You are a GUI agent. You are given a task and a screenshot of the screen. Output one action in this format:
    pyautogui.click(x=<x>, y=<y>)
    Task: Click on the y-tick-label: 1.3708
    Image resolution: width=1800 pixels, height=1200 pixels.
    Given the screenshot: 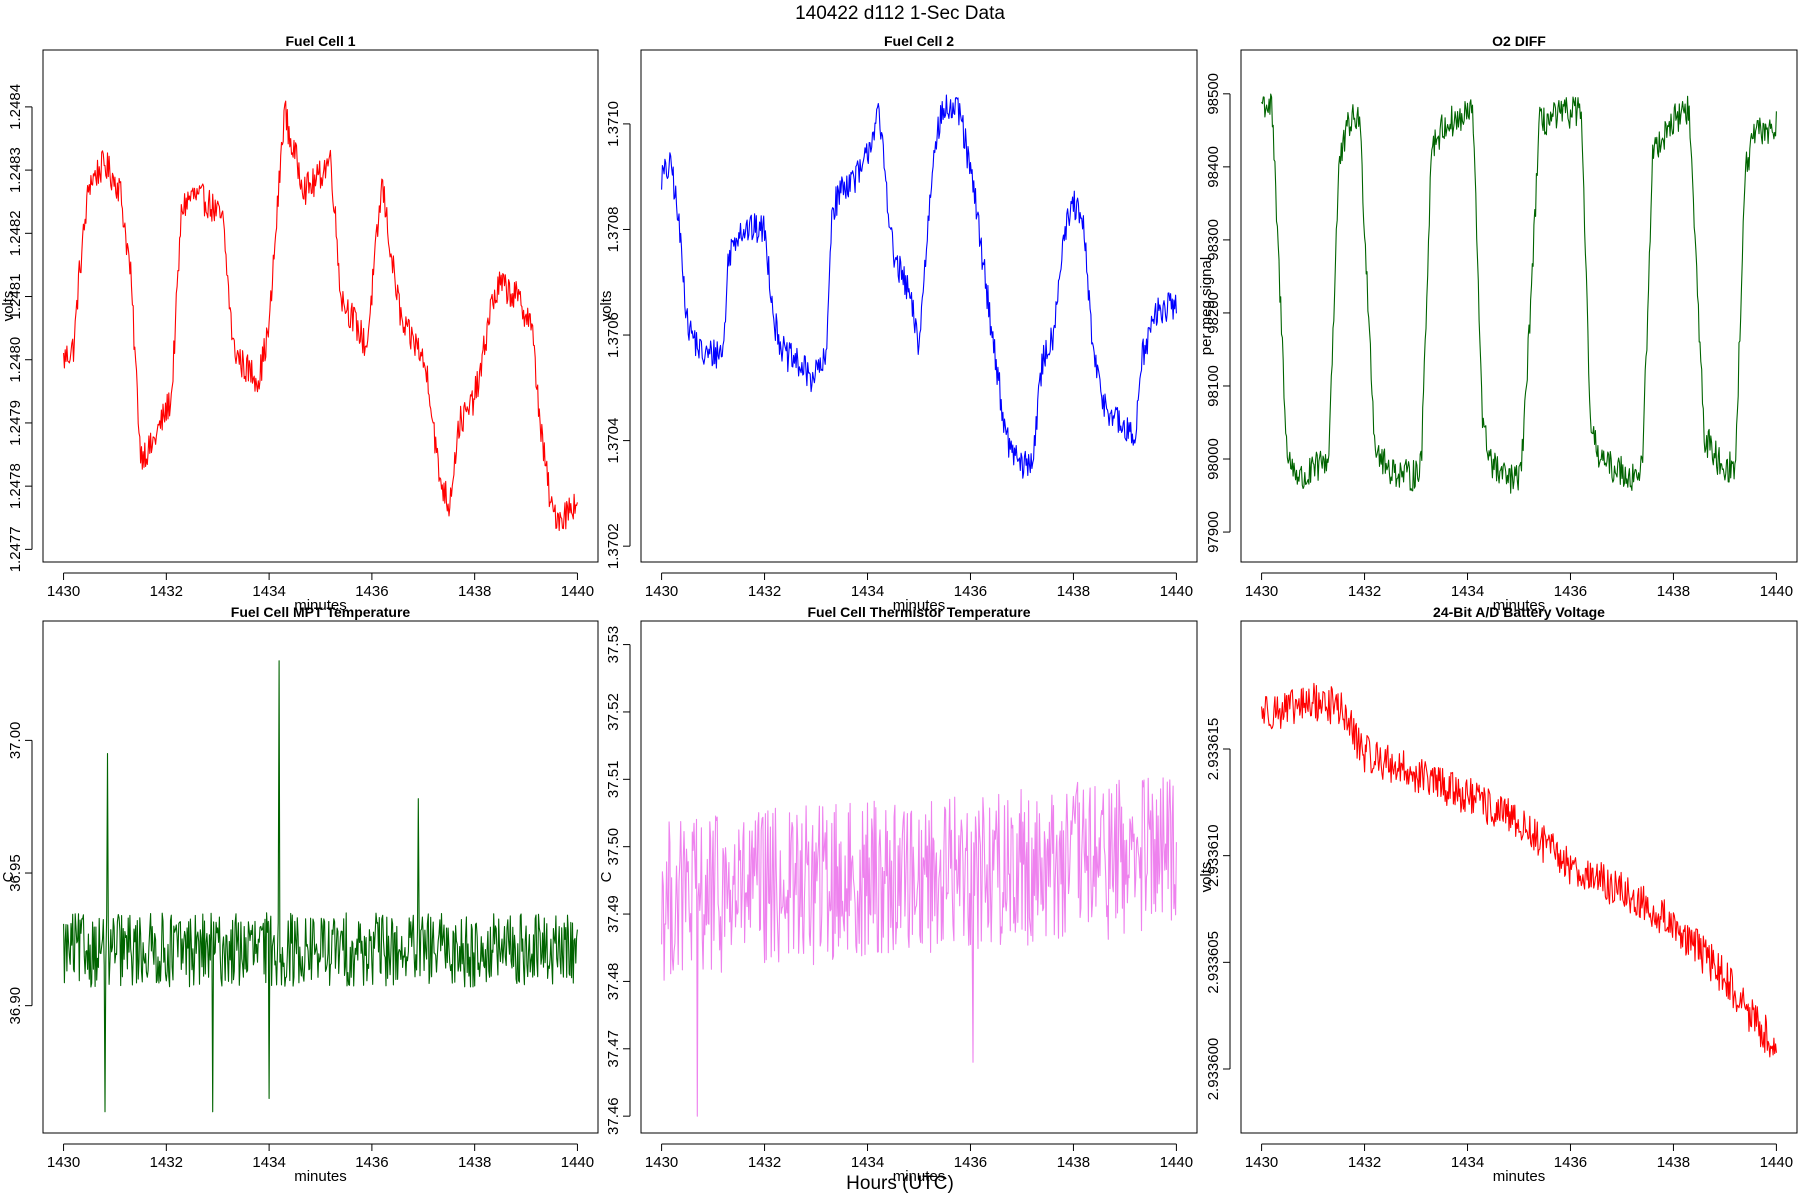 What is the action you would take?
    pyautogui.click(x=613, y=230)
    